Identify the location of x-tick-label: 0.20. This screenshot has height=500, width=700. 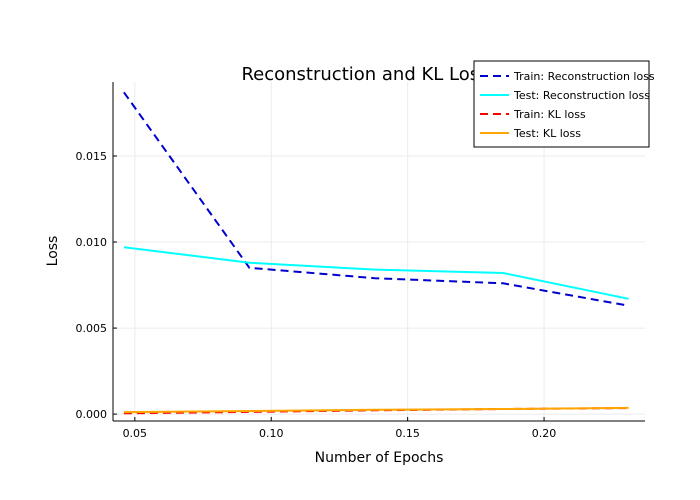
(544, 433).